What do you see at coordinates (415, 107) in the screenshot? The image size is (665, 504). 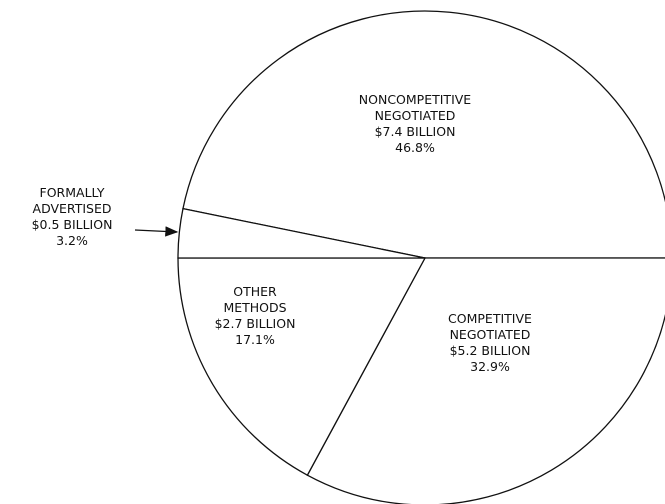 I see `category-label: NONCOMPETITIVE NEGOTIATED` at bounding box center [415, 107].